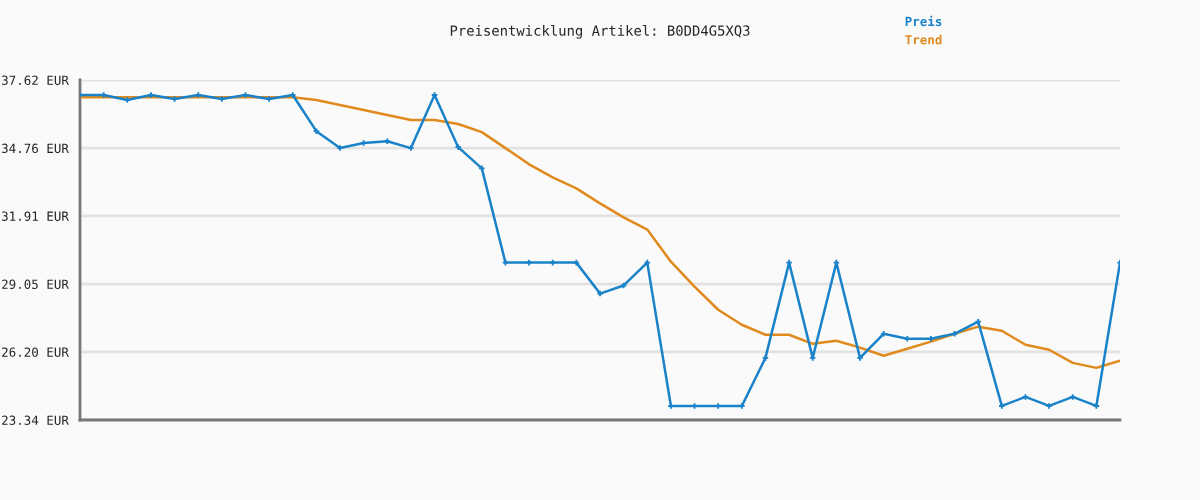 The height and width of the screenshot is (500, 1200). What do you see at coordinates (35, 216) in the screenshot?
I see `y-tick-label: 31.91 EUR` at bounding box center [35, 216].